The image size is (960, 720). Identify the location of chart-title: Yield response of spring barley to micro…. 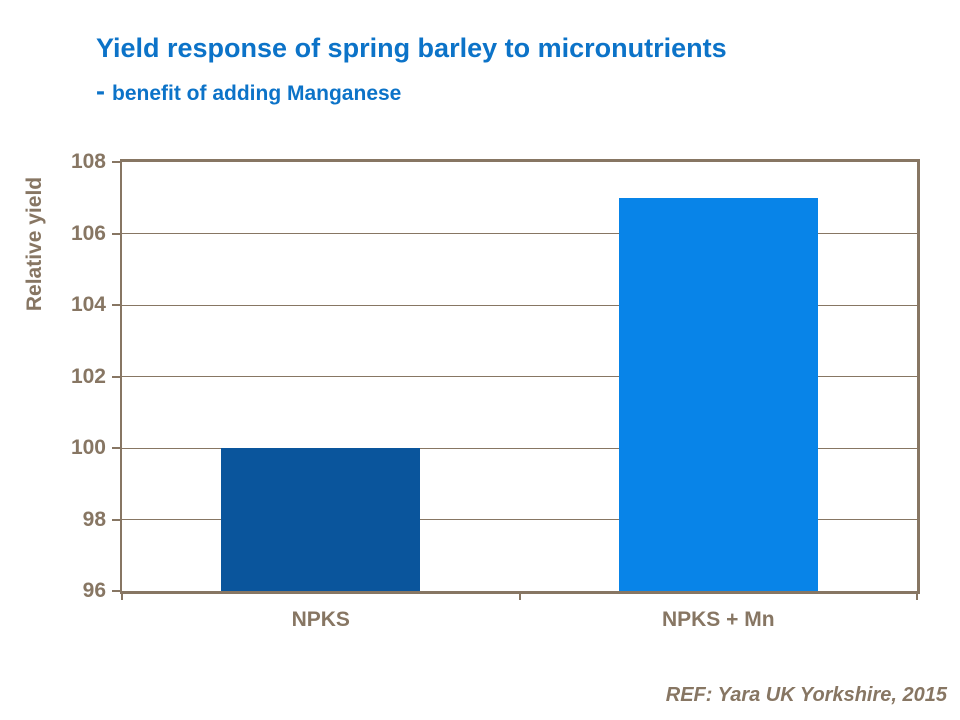
(411, 48).